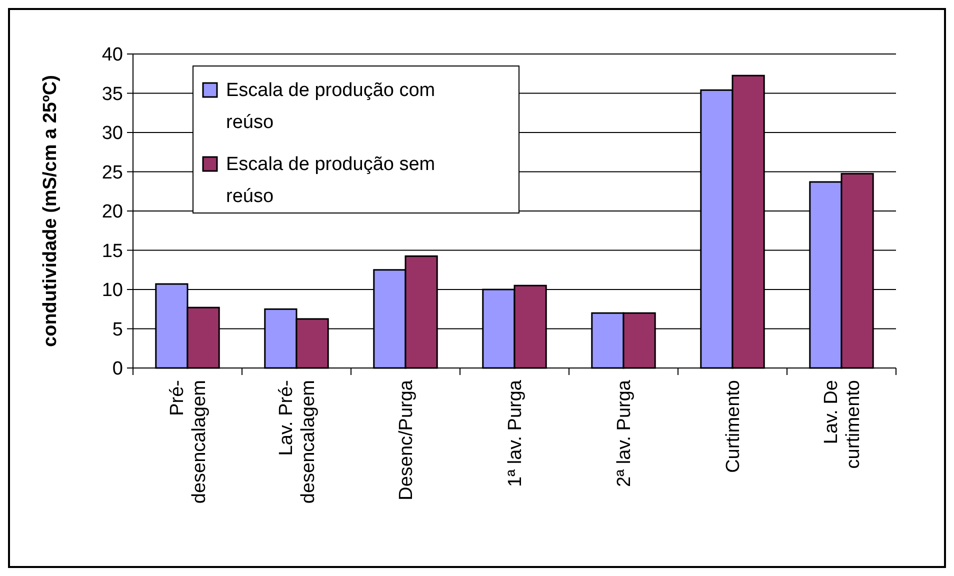 The width and height of the screenshot is (954, 576). What do you see at coordinates (112, 212) in the screenshot?
I see `y-tick-label: 20` at bounding box center [112, 212].